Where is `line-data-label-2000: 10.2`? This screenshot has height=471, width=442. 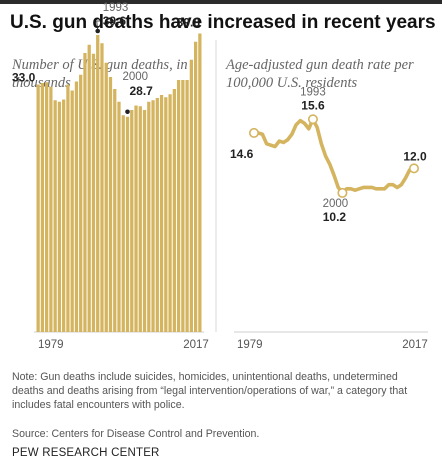
line-data-label-2000: 10.2 is located at coordinates (335, 217).